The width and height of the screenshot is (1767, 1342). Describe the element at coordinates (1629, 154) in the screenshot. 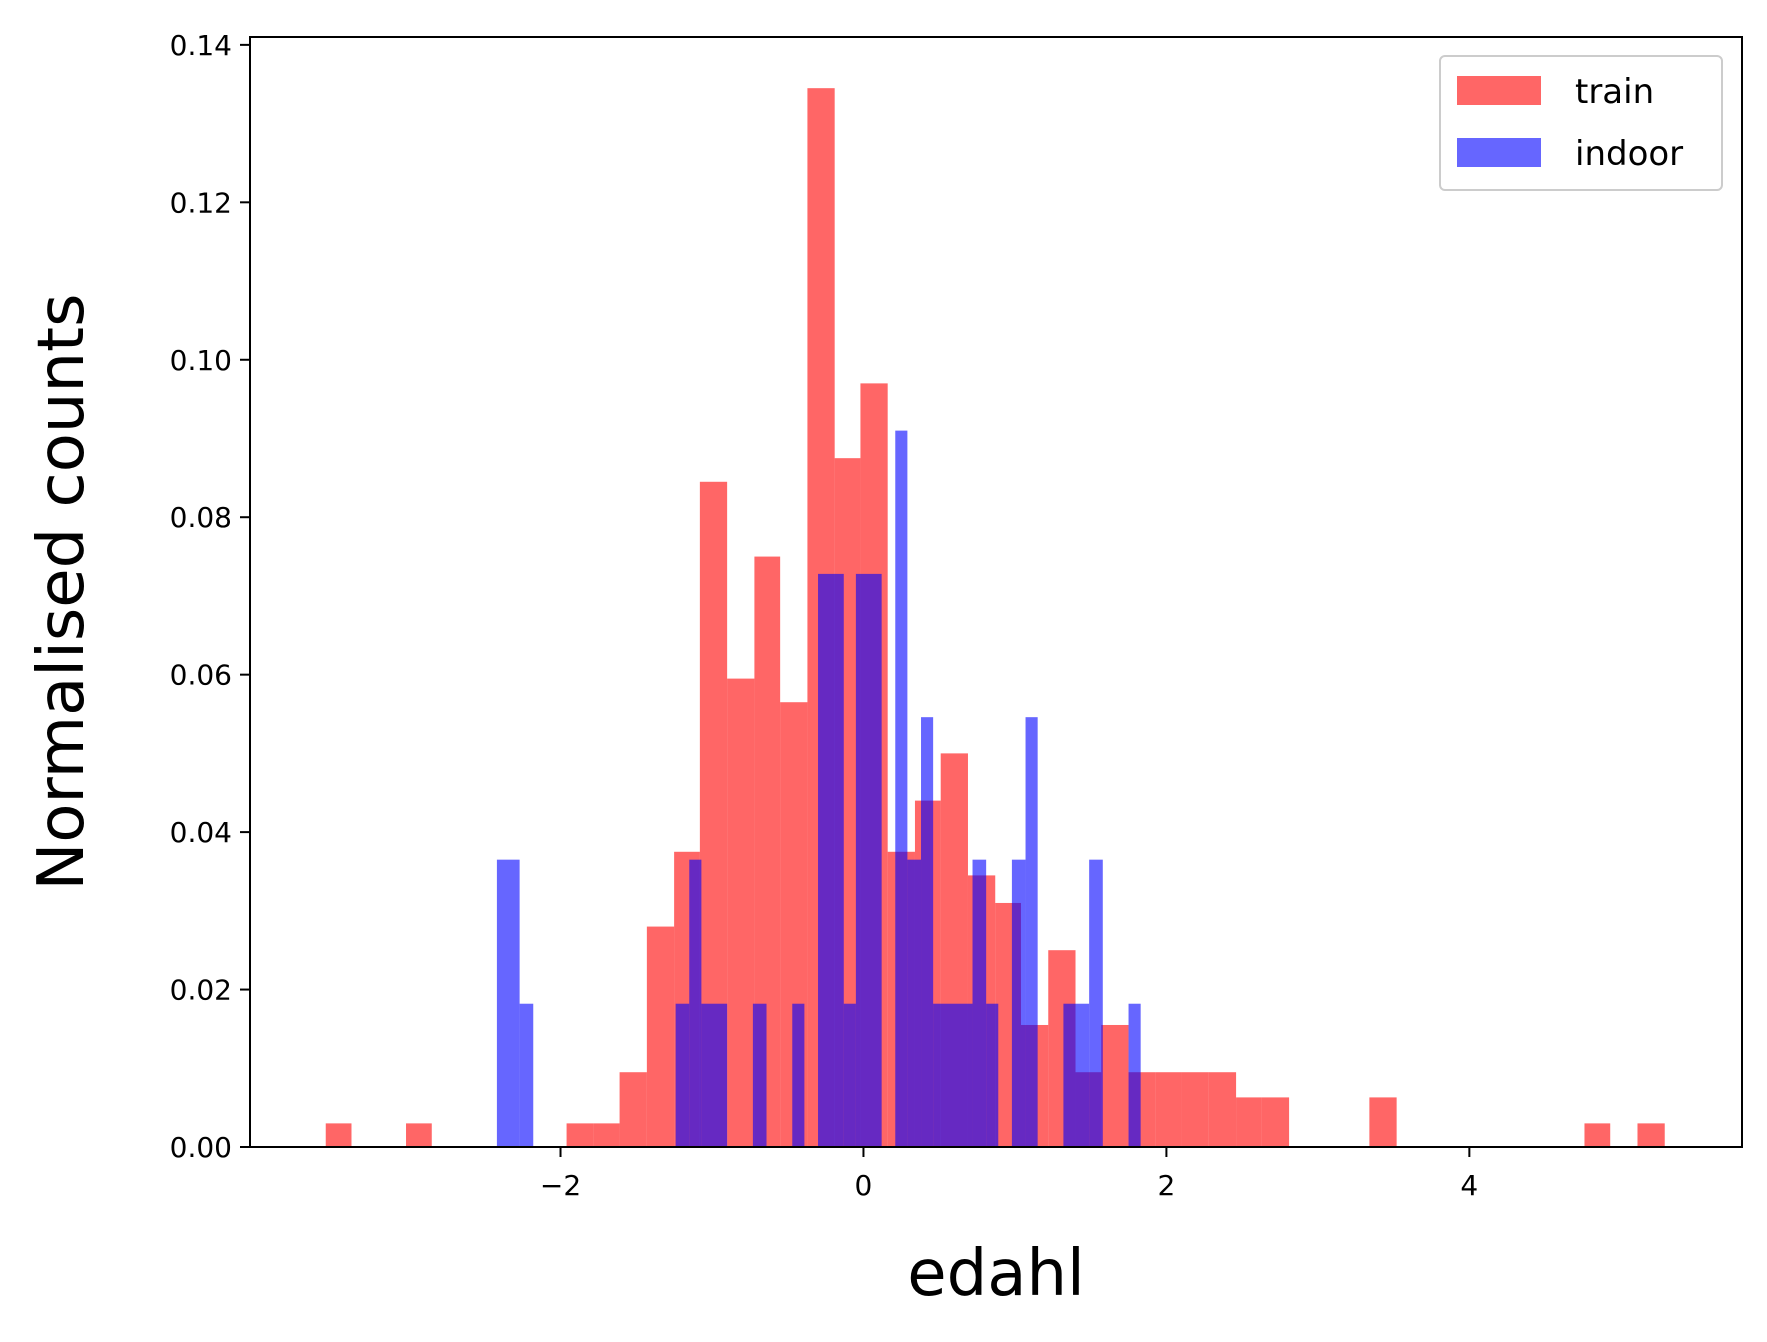

I see `legend-label-indoor: indoor` at that location.